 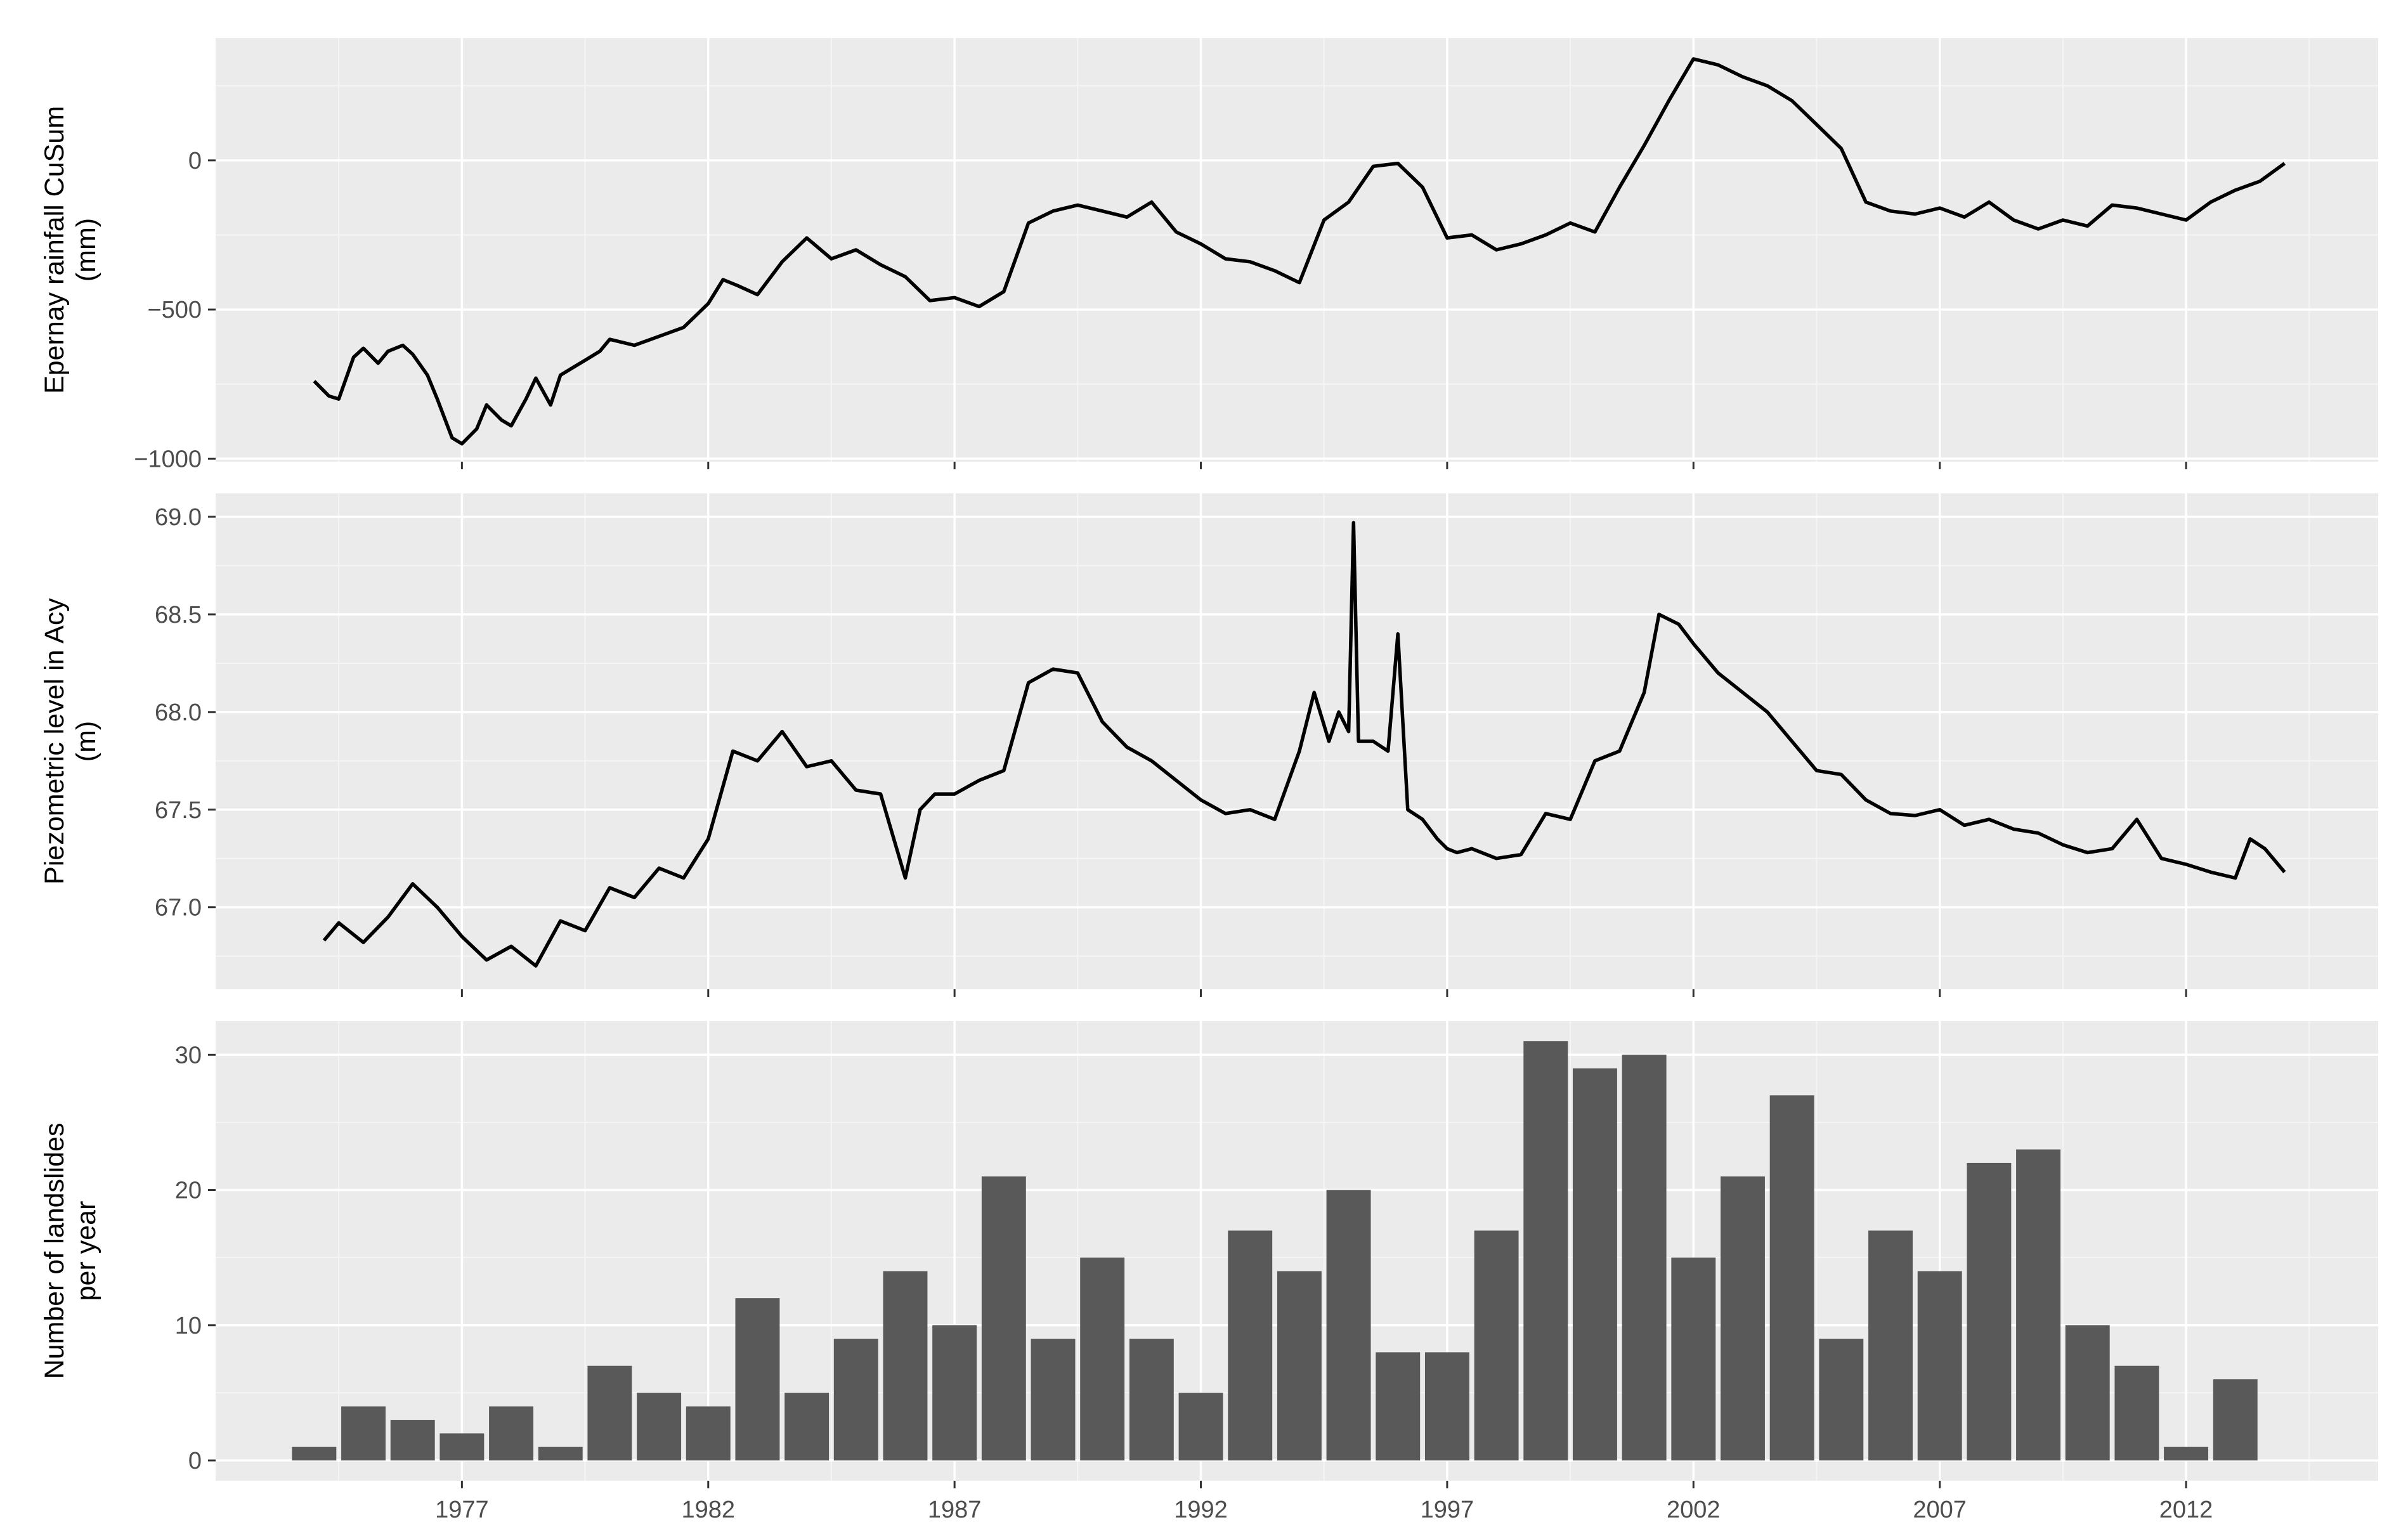 I want to click on x-tick-label: 1997, so click(x=1447, y=1510).